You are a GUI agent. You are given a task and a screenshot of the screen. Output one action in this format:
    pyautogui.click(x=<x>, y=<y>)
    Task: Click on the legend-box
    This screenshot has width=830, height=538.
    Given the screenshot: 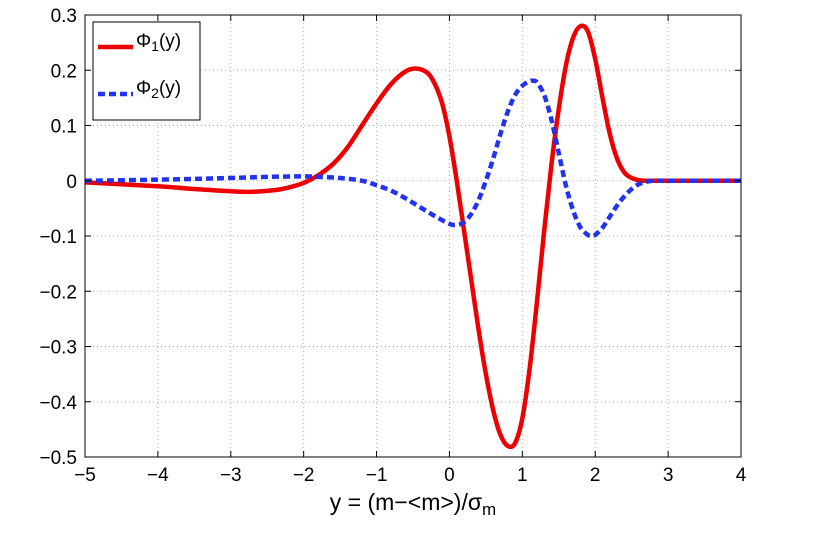 What is the action you would take?
    pyautogui.click(x=146, y=71)
    